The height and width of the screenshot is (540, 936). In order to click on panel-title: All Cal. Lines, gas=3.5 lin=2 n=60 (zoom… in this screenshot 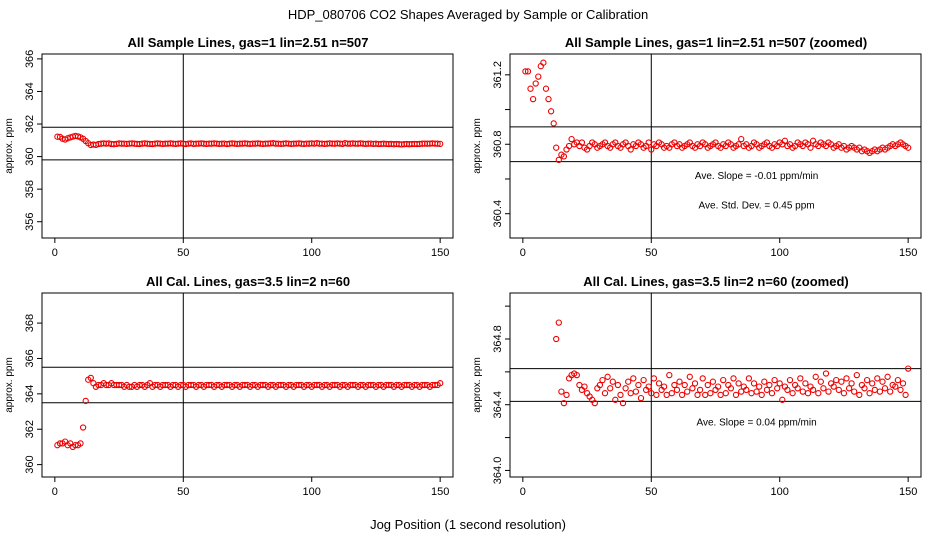, I will do `click(716, 281)`.